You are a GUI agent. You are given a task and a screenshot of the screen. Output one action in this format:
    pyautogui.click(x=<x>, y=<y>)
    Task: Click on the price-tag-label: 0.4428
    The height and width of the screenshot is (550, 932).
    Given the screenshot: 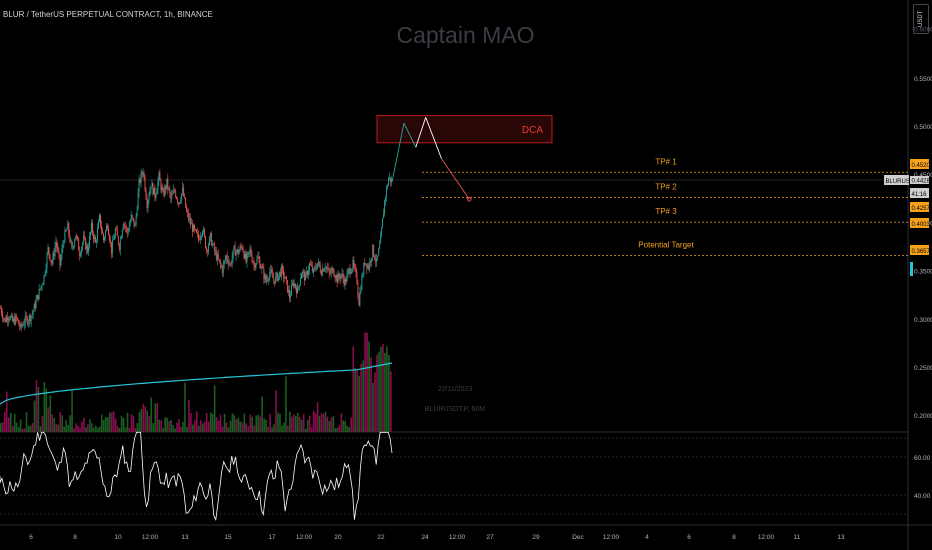 What is the action you would take?
    pyautogui.click(x=921, y=182)
    